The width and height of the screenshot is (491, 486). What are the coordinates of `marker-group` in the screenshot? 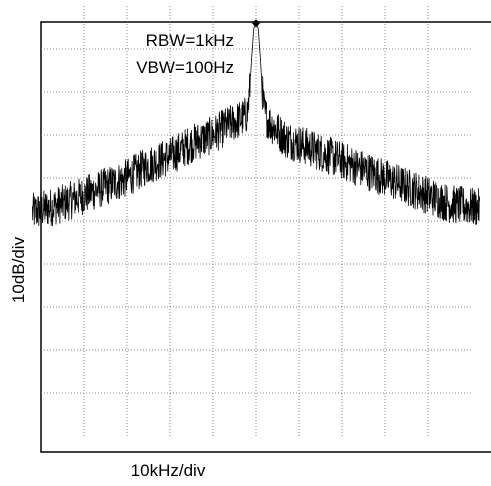 It's located at (256, 23).